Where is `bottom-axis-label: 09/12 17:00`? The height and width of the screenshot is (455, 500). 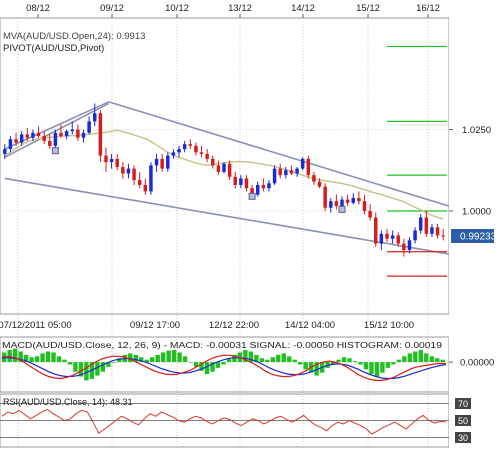 bottom-axis-label: 09/12 17:00 is located at coordinates (155, 325).